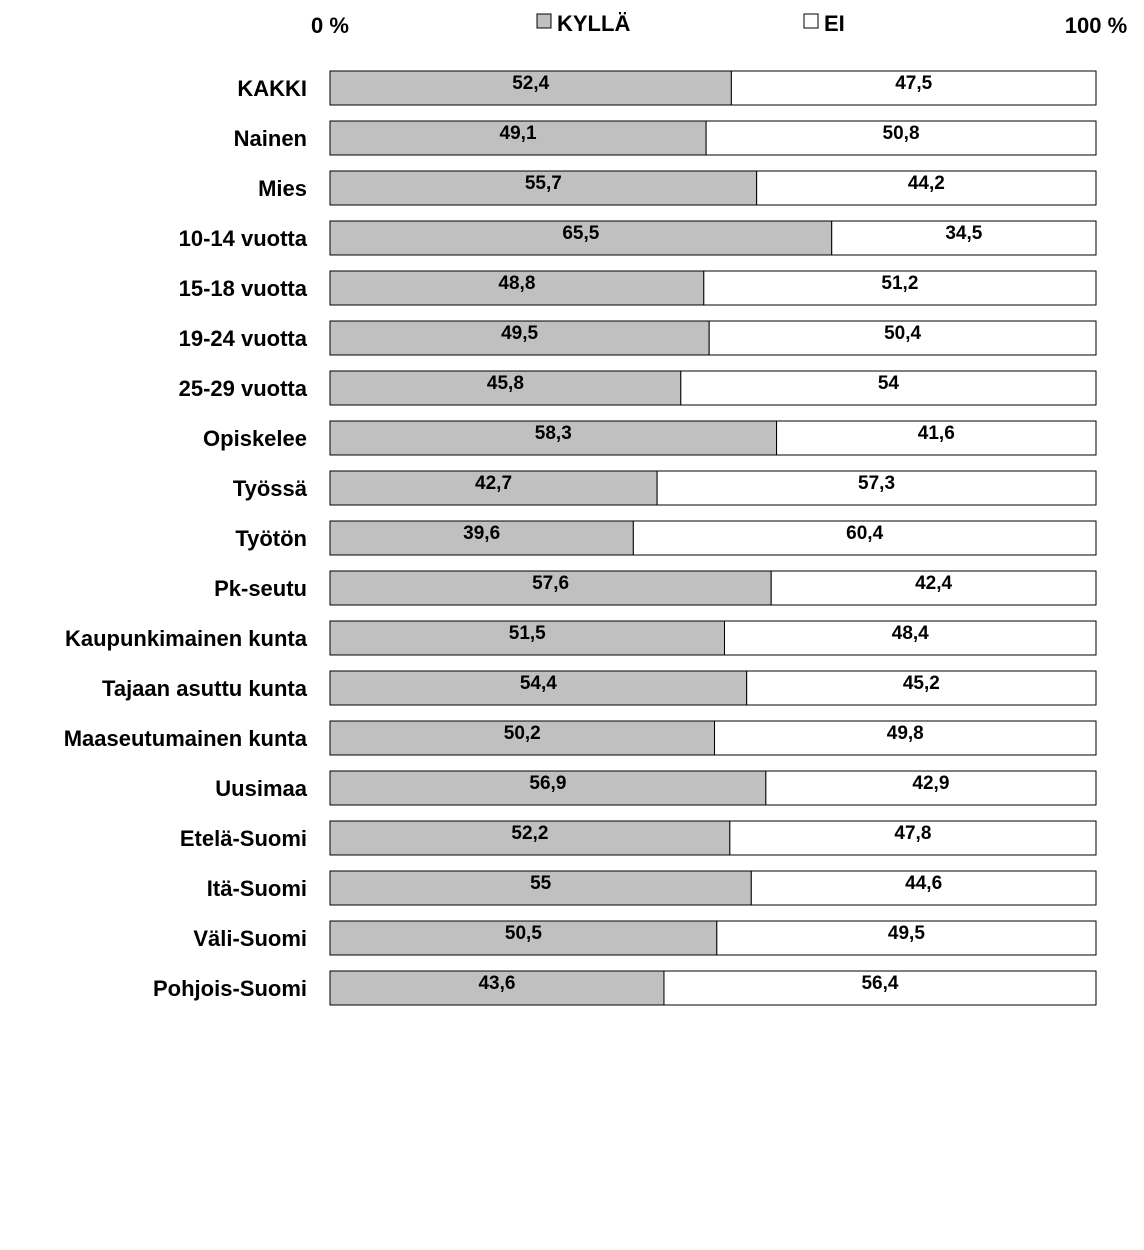  I want to click on axis-max-label: 100 %, so click(1096, 25).